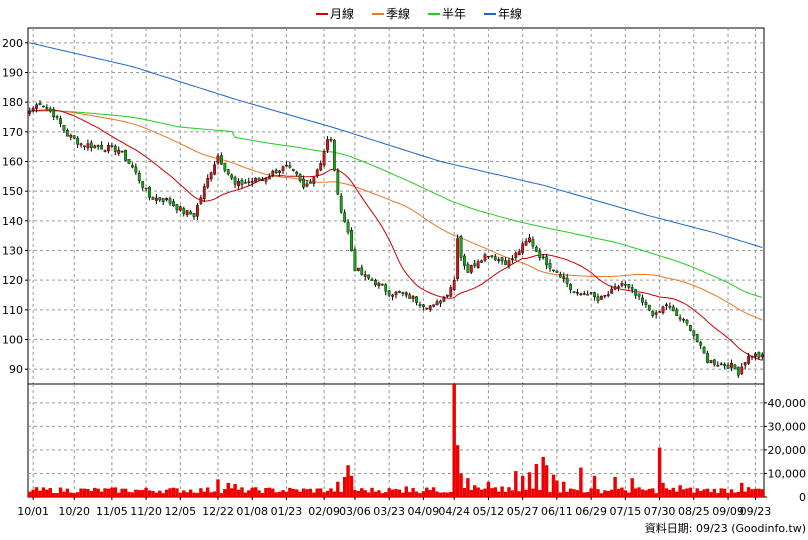 This screenshot has height=540, width=808. Describe the element at coordinates (424, 511) in the screenshot. I see `x-tick-label: 04/09` at that location.